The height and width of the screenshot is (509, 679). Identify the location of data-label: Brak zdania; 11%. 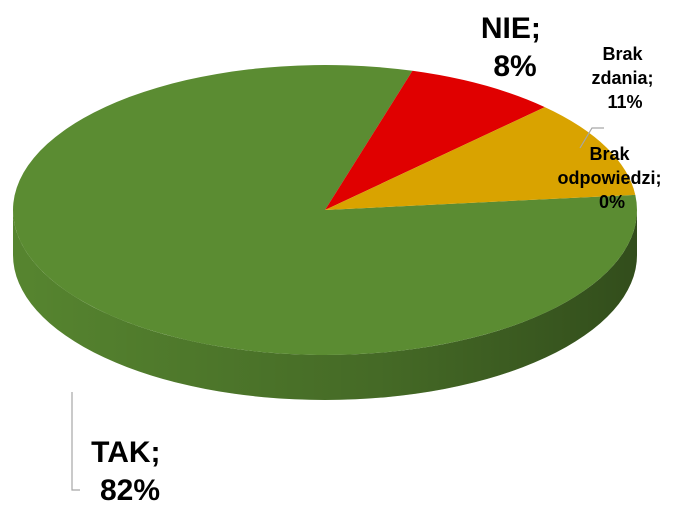
(624, 78).